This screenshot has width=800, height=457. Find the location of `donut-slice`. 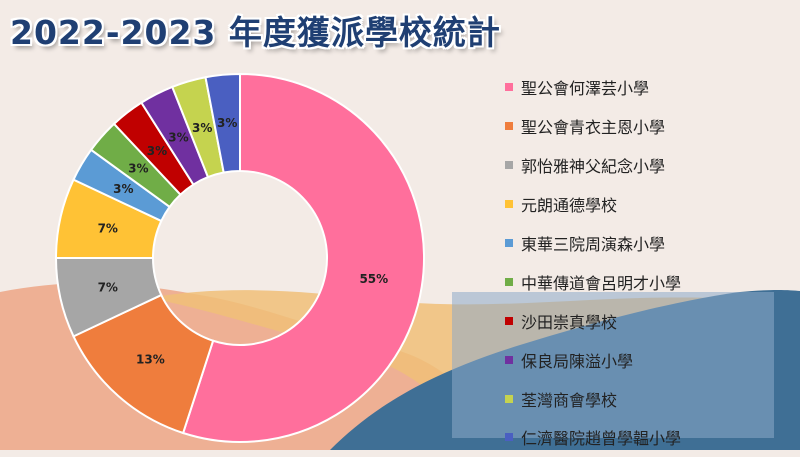

donut-slice is located at coordinates (222, 123).